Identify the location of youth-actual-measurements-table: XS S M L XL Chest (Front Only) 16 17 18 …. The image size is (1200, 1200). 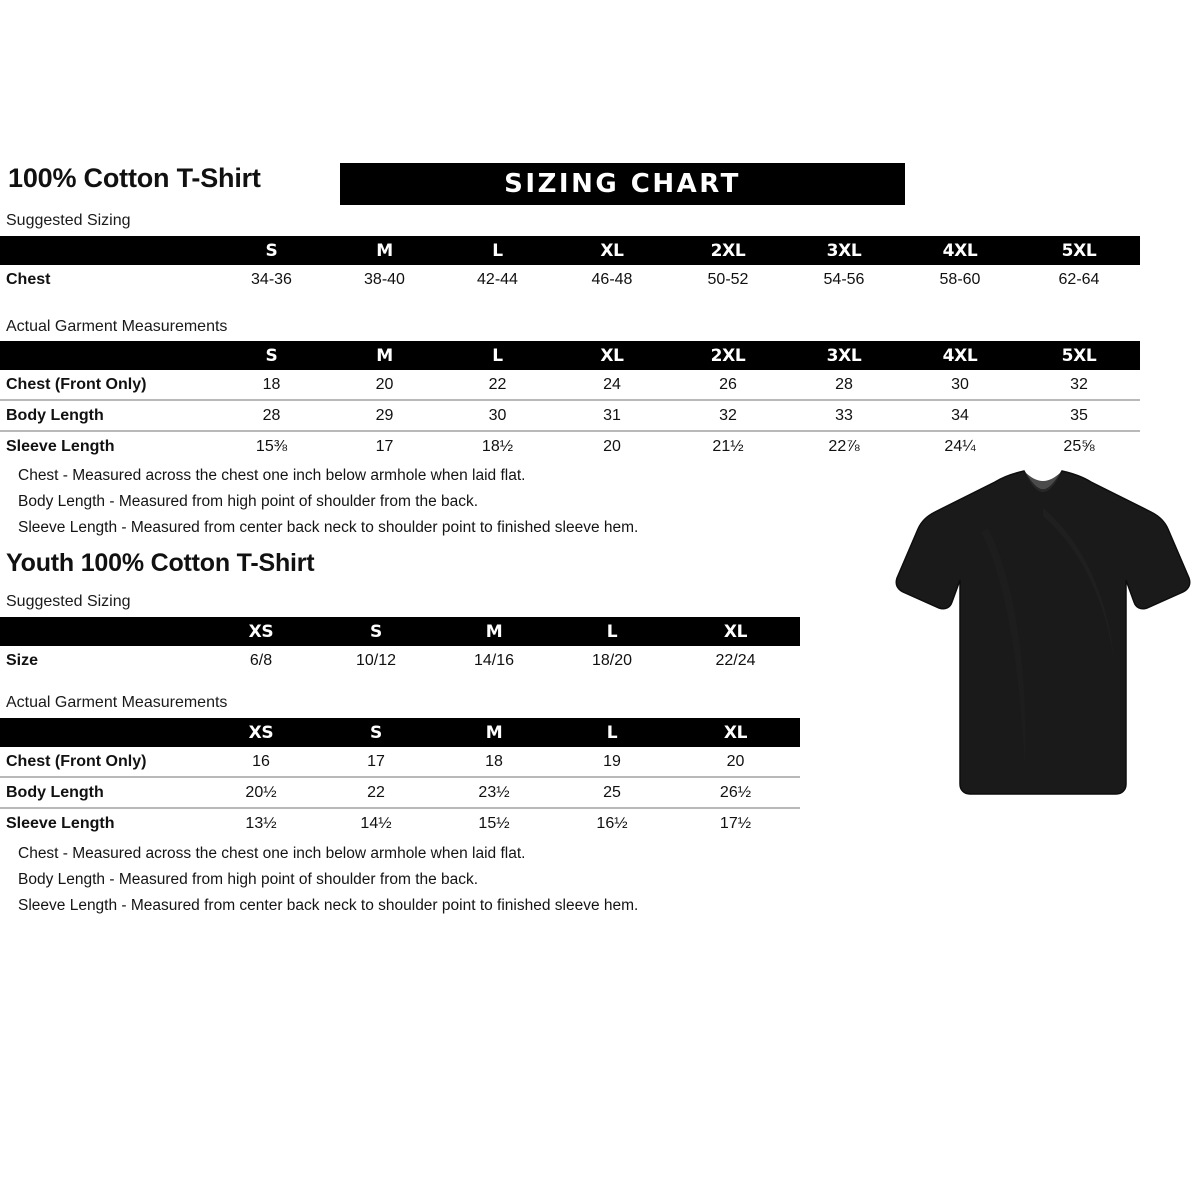
(400, 778).